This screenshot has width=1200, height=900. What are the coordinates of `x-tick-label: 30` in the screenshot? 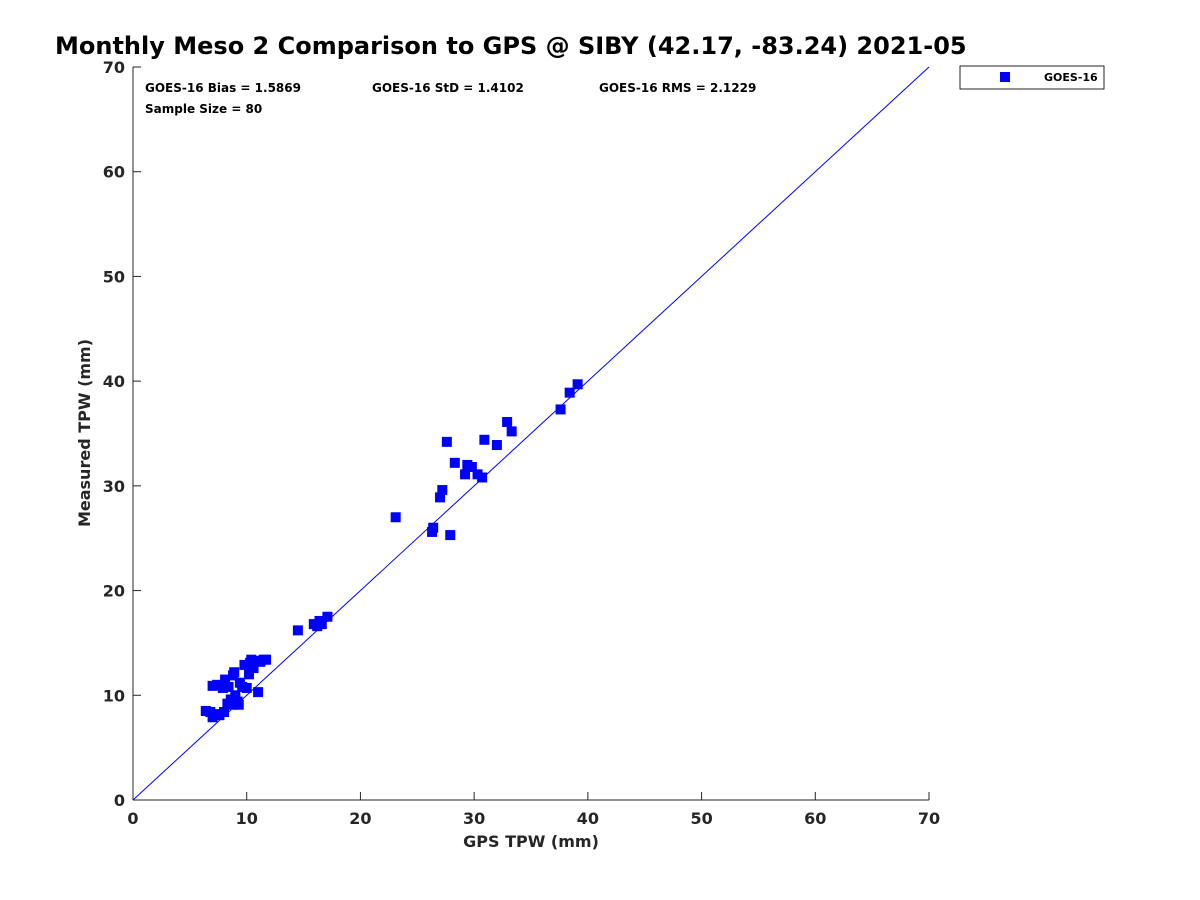 It's located at (474, 818).